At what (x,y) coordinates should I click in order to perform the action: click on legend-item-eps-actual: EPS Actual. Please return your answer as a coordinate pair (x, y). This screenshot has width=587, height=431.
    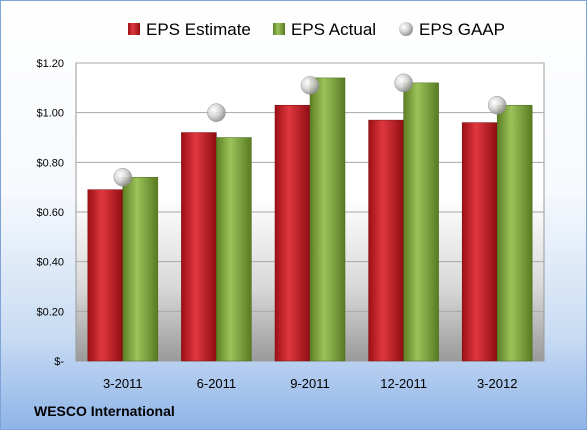
    Looking at the image, I should click on (324, 29).